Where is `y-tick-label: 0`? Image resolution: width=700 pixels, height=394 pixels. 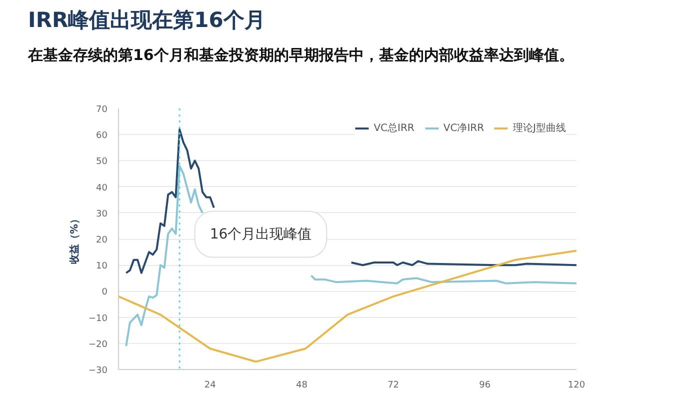
y-tick-label: 0 is located at coordinates (105, 293).